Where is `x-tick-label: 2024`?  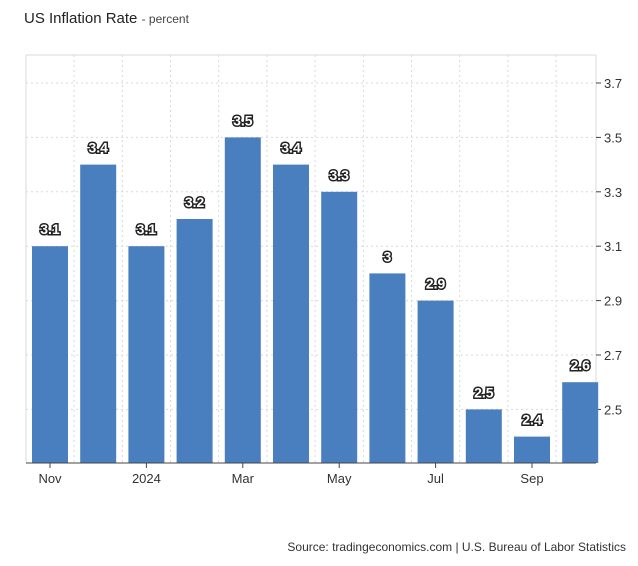 x-tick-label: 2024 is located at coordinates (146, 478).